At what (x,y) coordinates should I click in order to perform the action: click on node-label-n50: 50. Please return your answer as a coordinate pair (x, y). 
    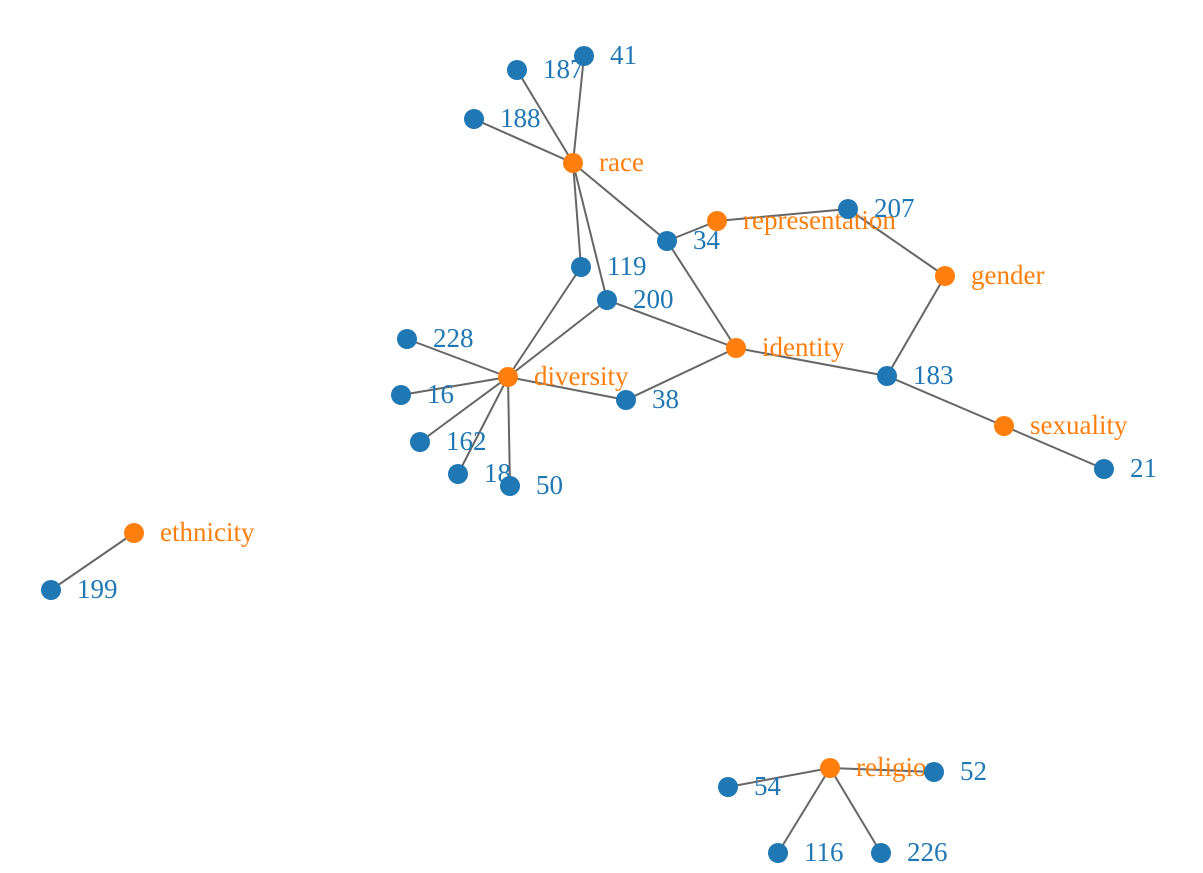
    Looking at the image, I should click on (549, 485).